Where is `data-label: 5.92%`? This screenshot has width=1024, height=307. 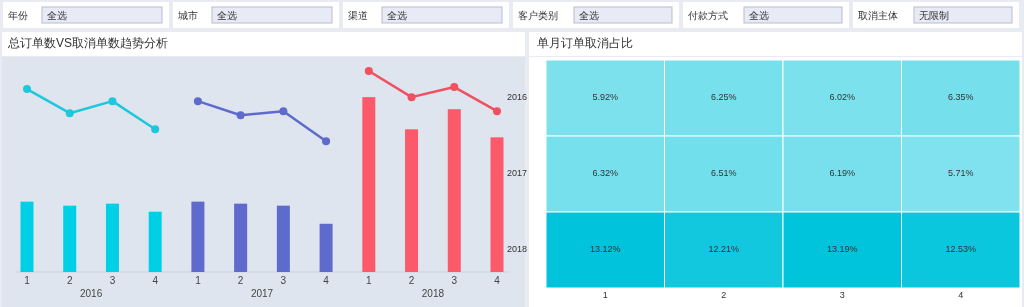
data-label: 5.92% is located at coordinates (605, 97).